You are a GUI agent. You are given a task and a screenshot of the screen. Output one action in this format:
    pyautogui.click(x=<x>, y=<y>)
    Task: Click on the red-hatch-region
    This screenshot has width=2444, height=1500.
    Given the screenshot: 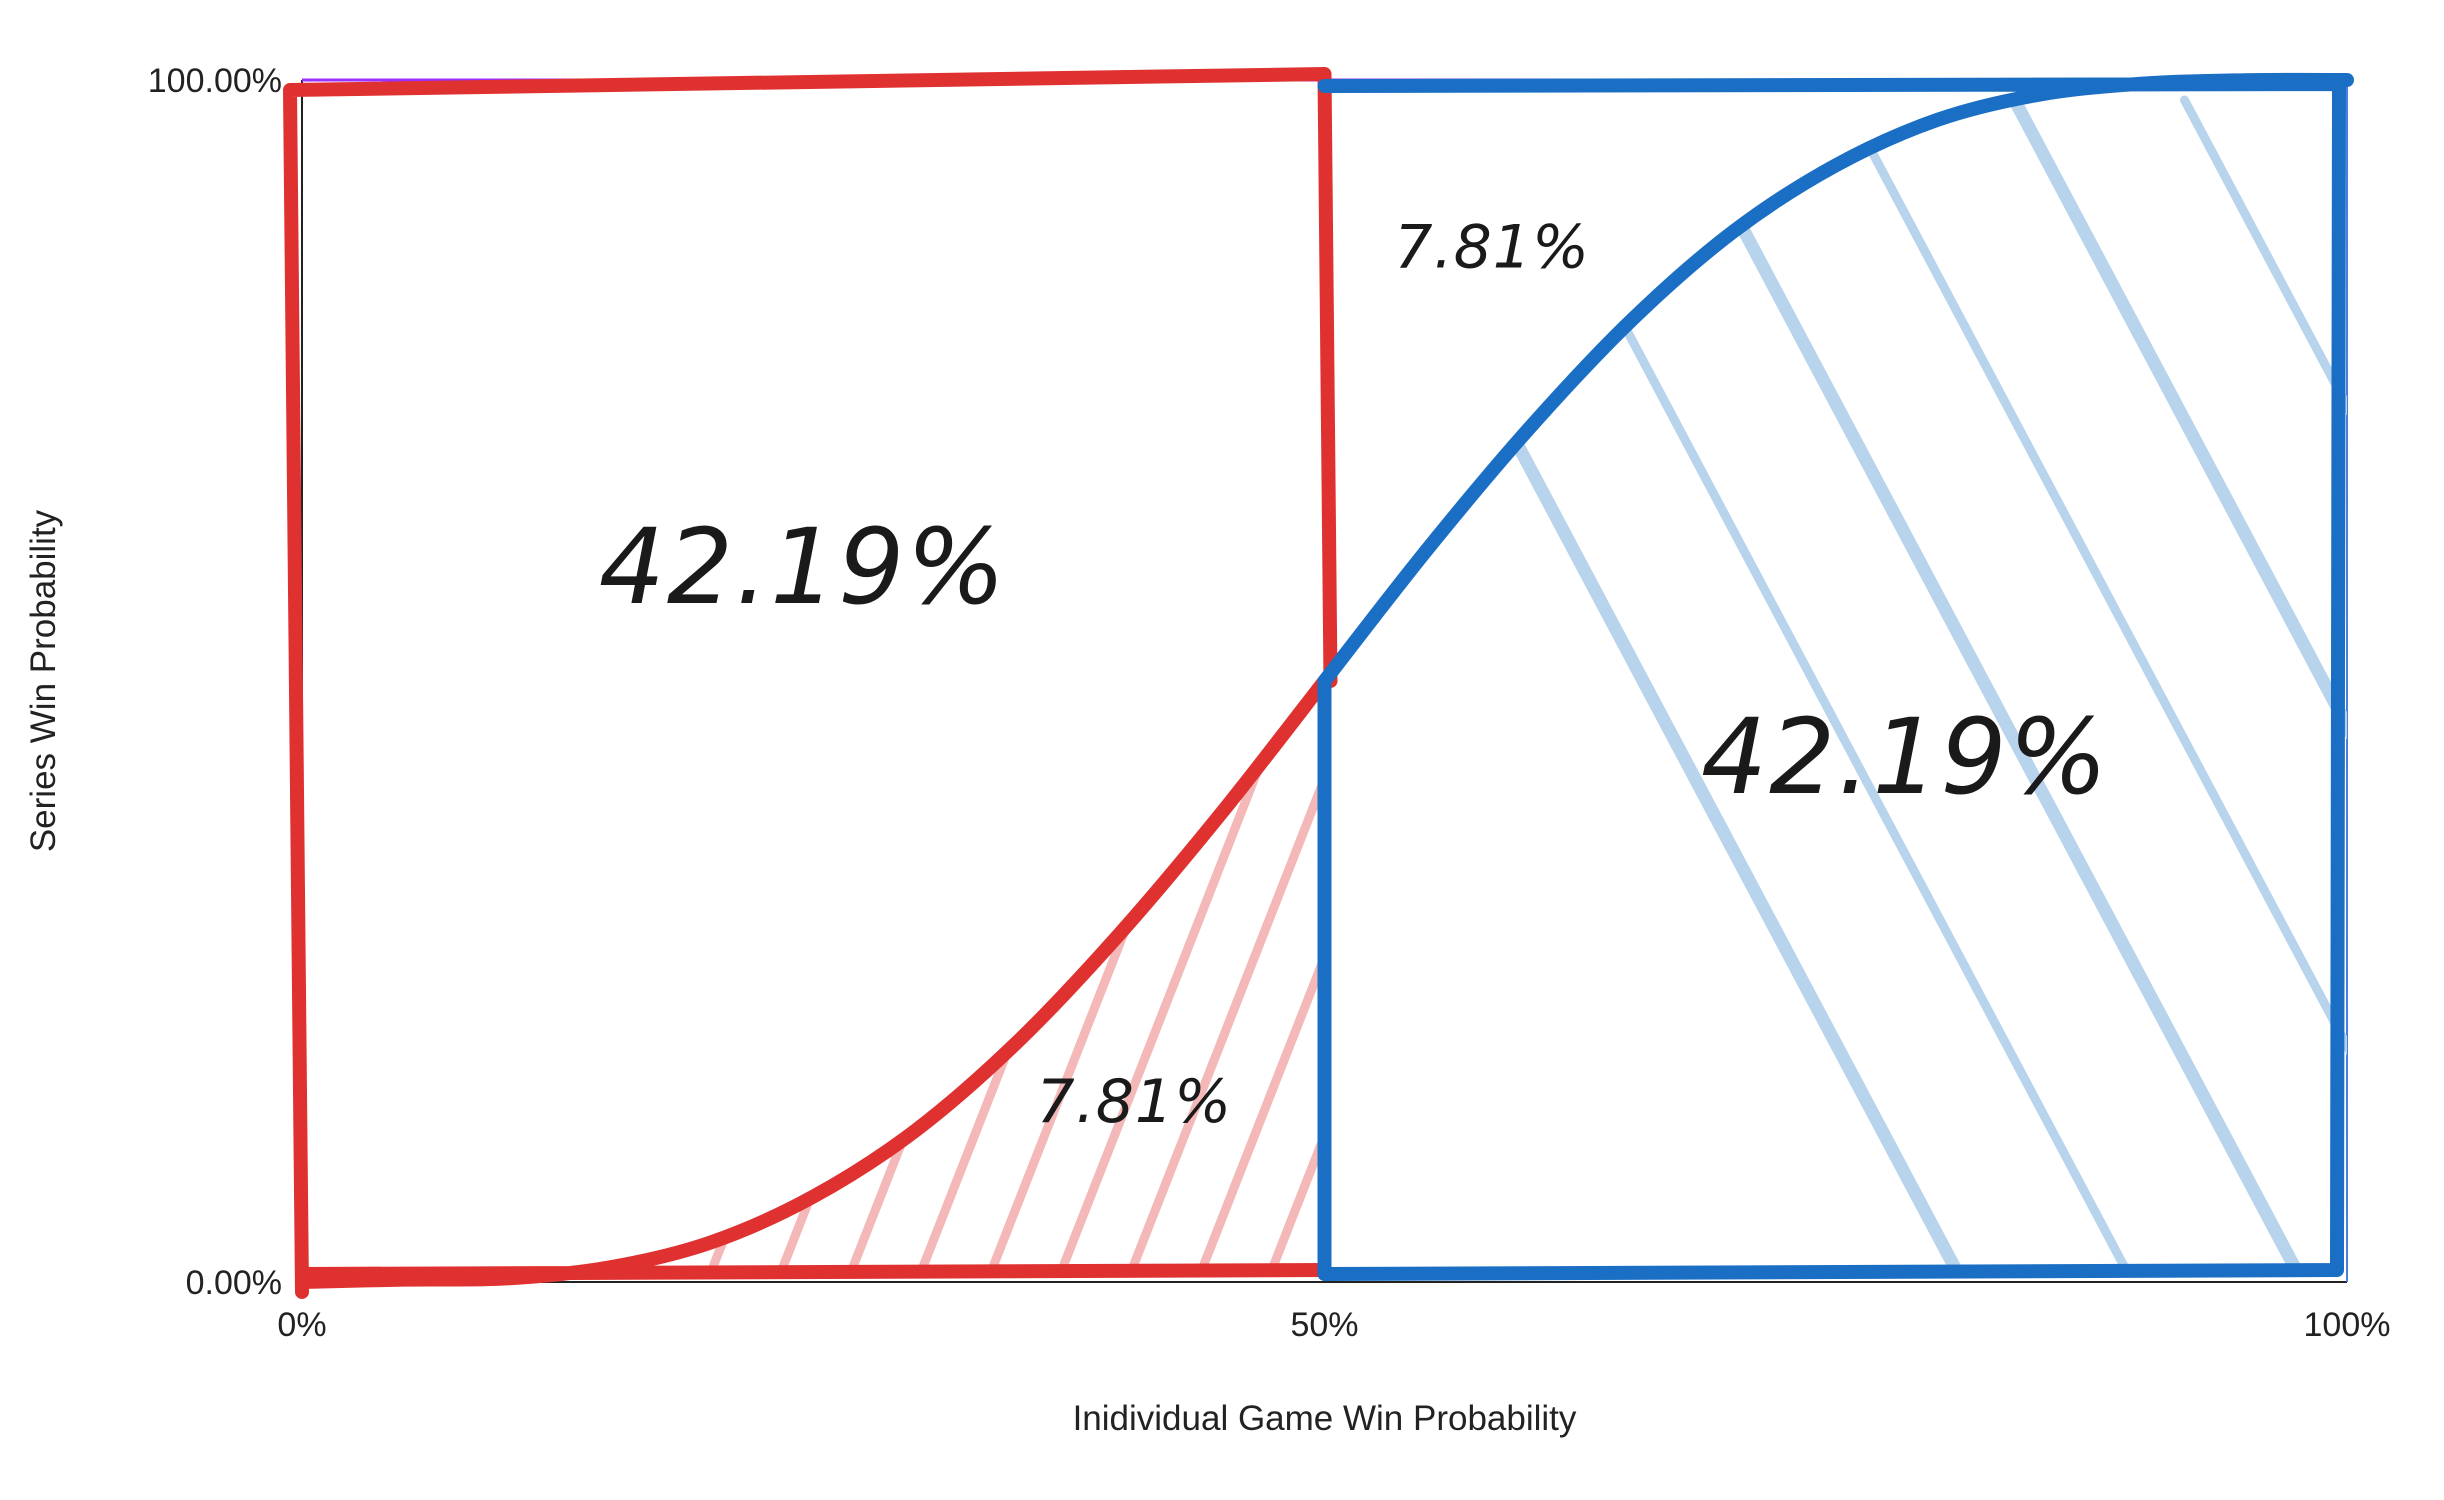 What is the action you would take?
    pyautogui.click(x=1123, y=1017)
    